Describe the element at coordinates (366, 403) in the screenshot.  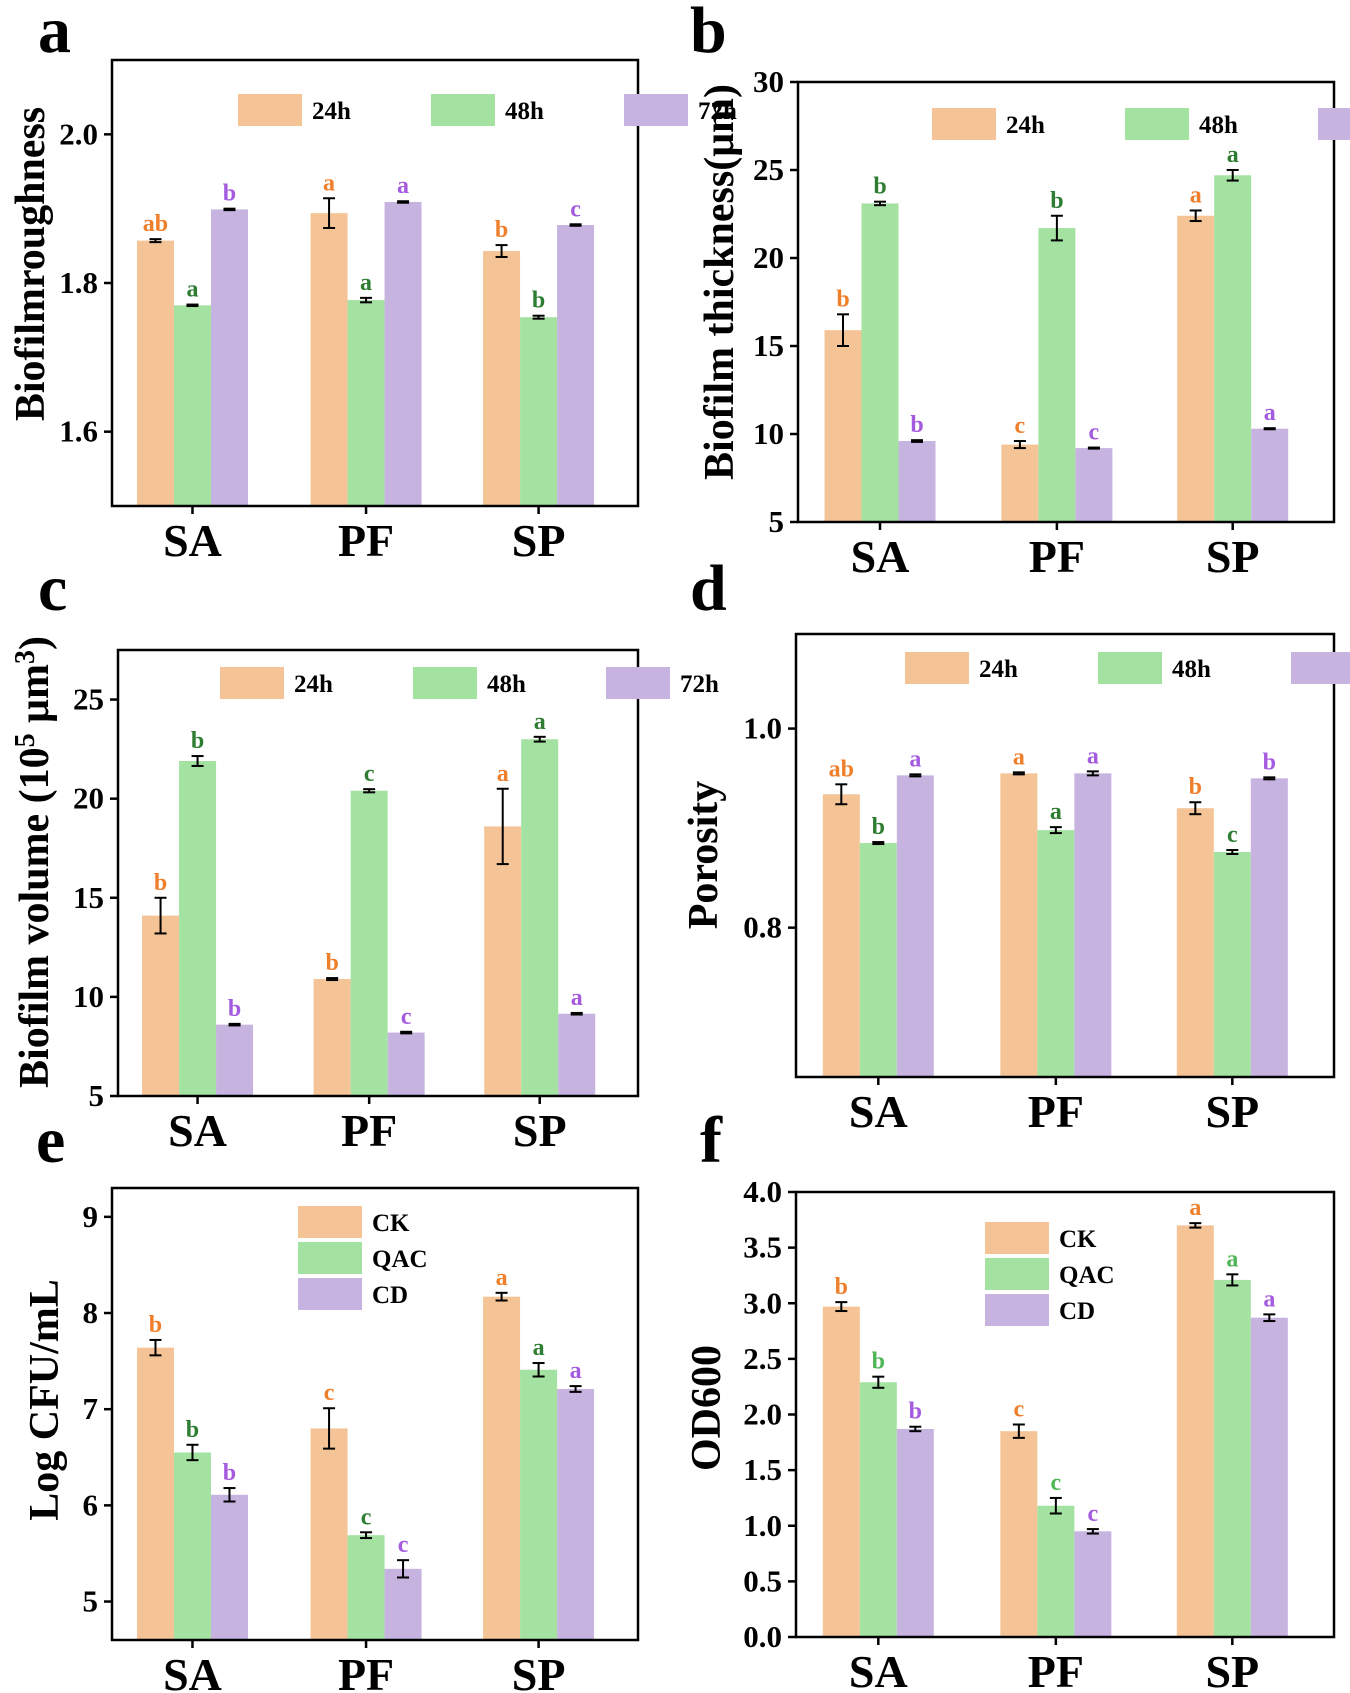
I see `panel-a-bar-PF-48h` at that location.